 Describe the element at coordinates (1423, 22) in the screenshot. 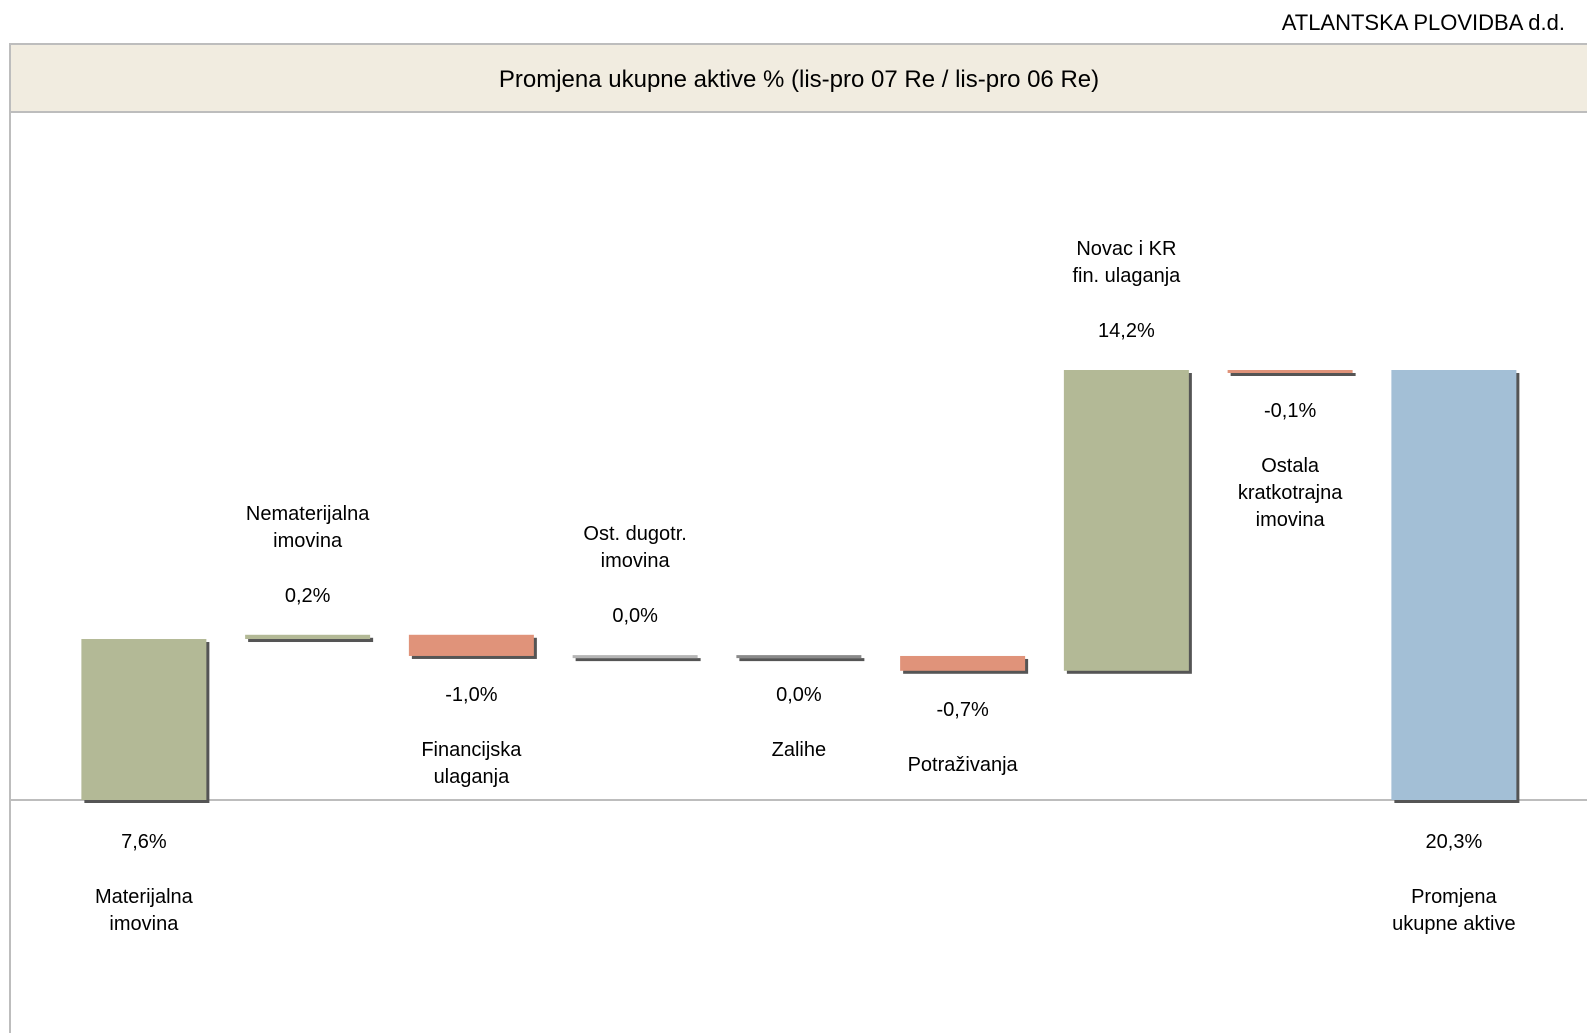

I see `company-name: ATLANTSKA PLOVIDBA d.d.` at that location.